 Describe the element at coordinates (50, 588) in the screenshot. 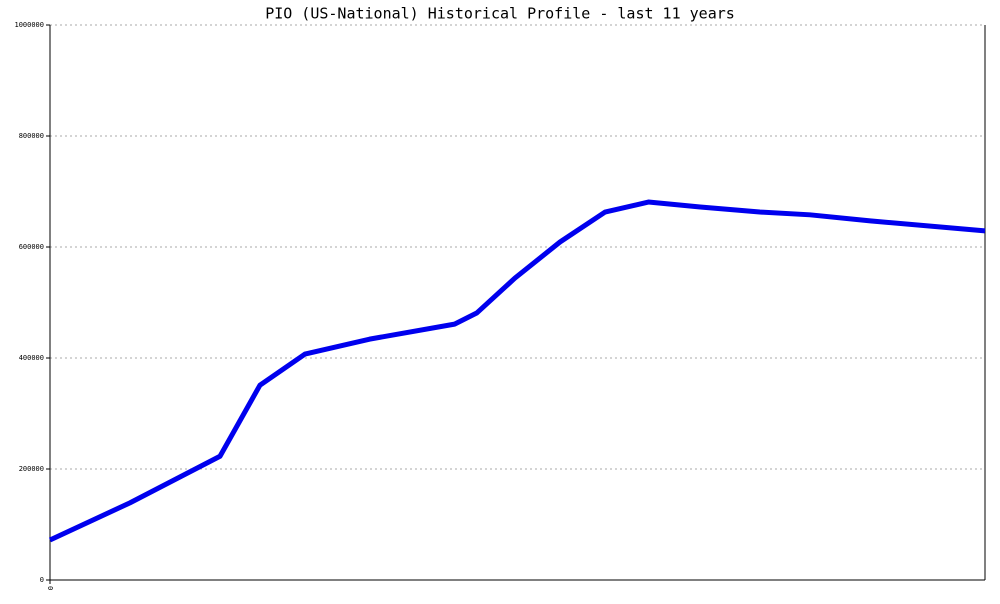

I see `x-tick-label: 0` at that location.